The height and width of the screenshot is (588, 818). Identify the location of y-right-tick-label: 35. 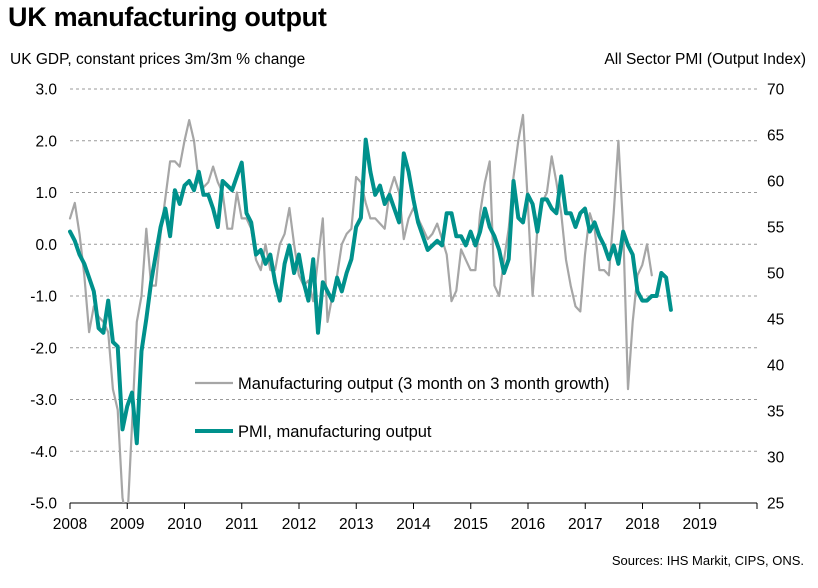
(775, 412).